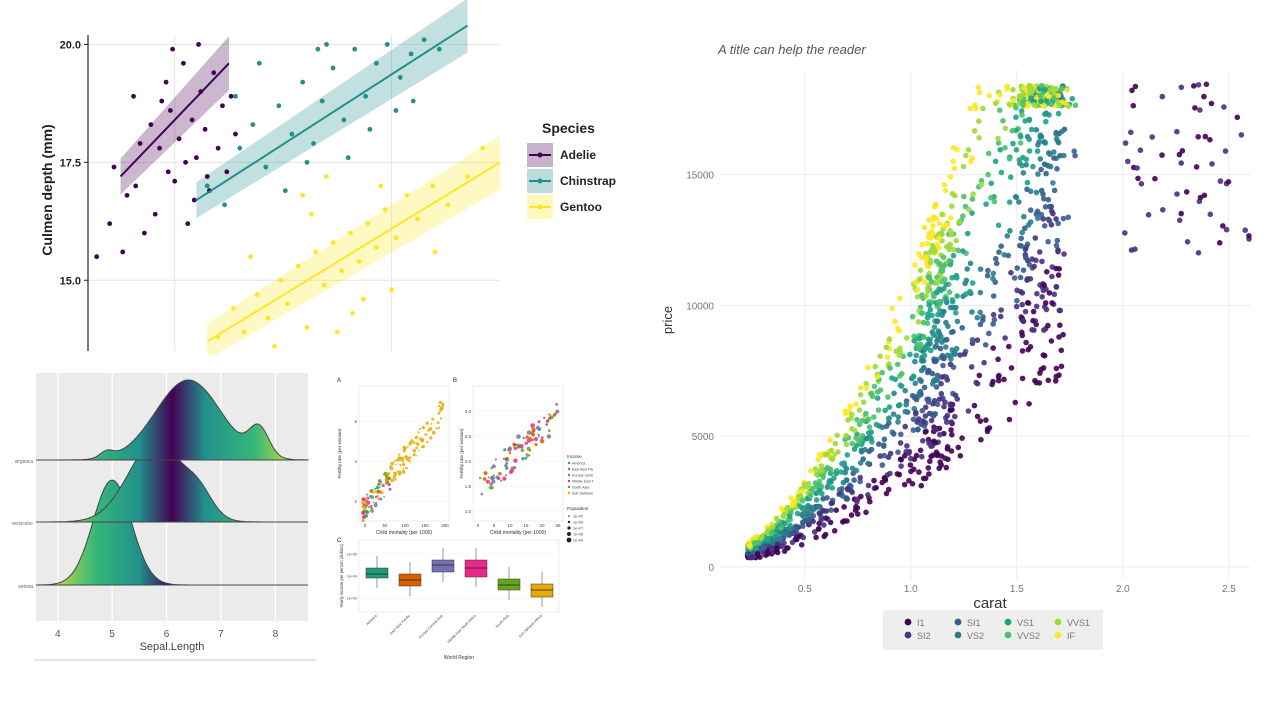  Describe the element at coordinates (569, 469) in the screenshot. I see `income-legend-key` at that location.